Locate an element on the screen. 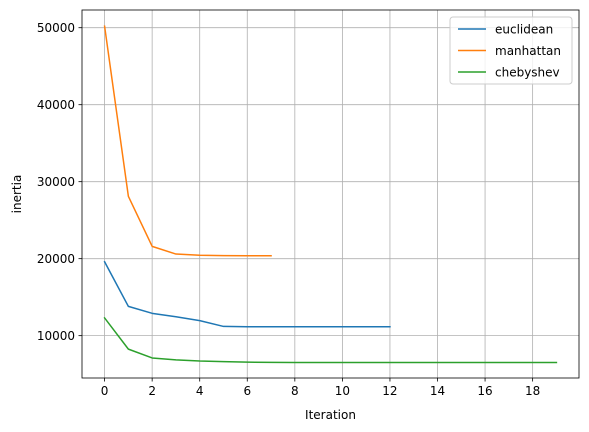 Image resolution: width=589 pixels, height=432 pixels. legend-label-manhattan: manhattan is located at coordinates (528, 51).